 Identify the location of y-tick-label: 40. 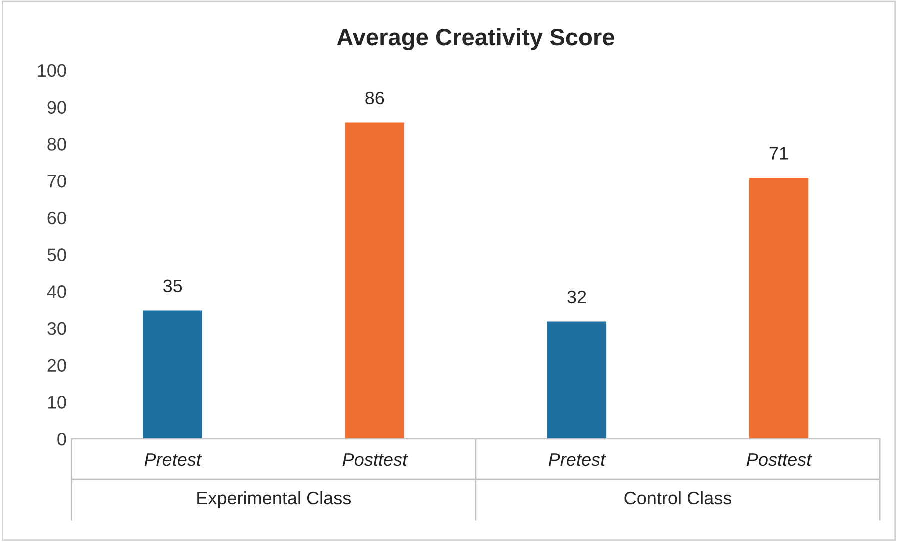
(56, 292).